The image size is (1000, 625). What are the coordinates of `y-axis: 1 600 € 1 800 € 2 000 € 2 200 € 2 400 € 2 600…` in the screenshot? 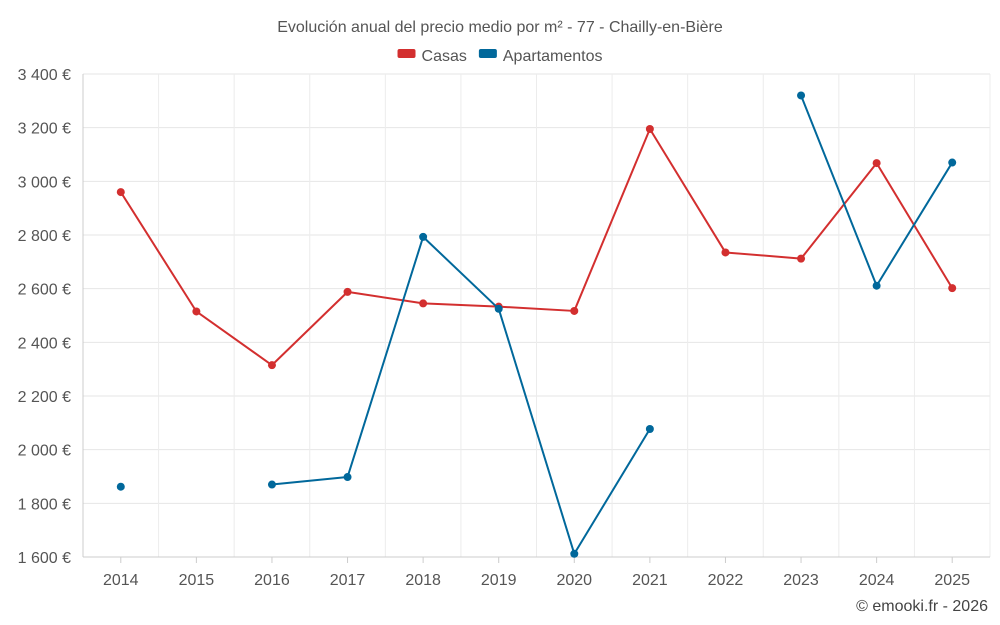 It's located at (51, 317).